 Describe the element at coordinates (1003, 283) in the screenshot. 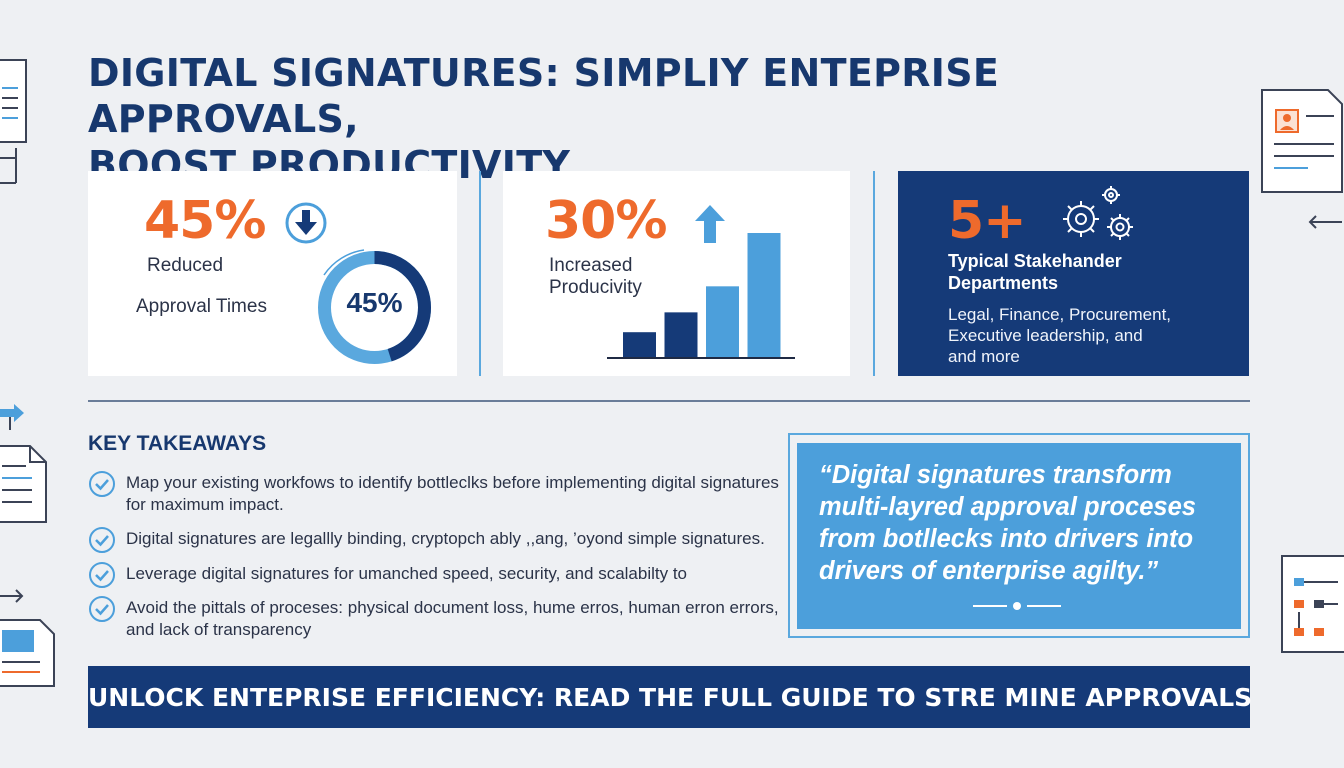

I see `stat-heading-line-2: Departments` at that location.